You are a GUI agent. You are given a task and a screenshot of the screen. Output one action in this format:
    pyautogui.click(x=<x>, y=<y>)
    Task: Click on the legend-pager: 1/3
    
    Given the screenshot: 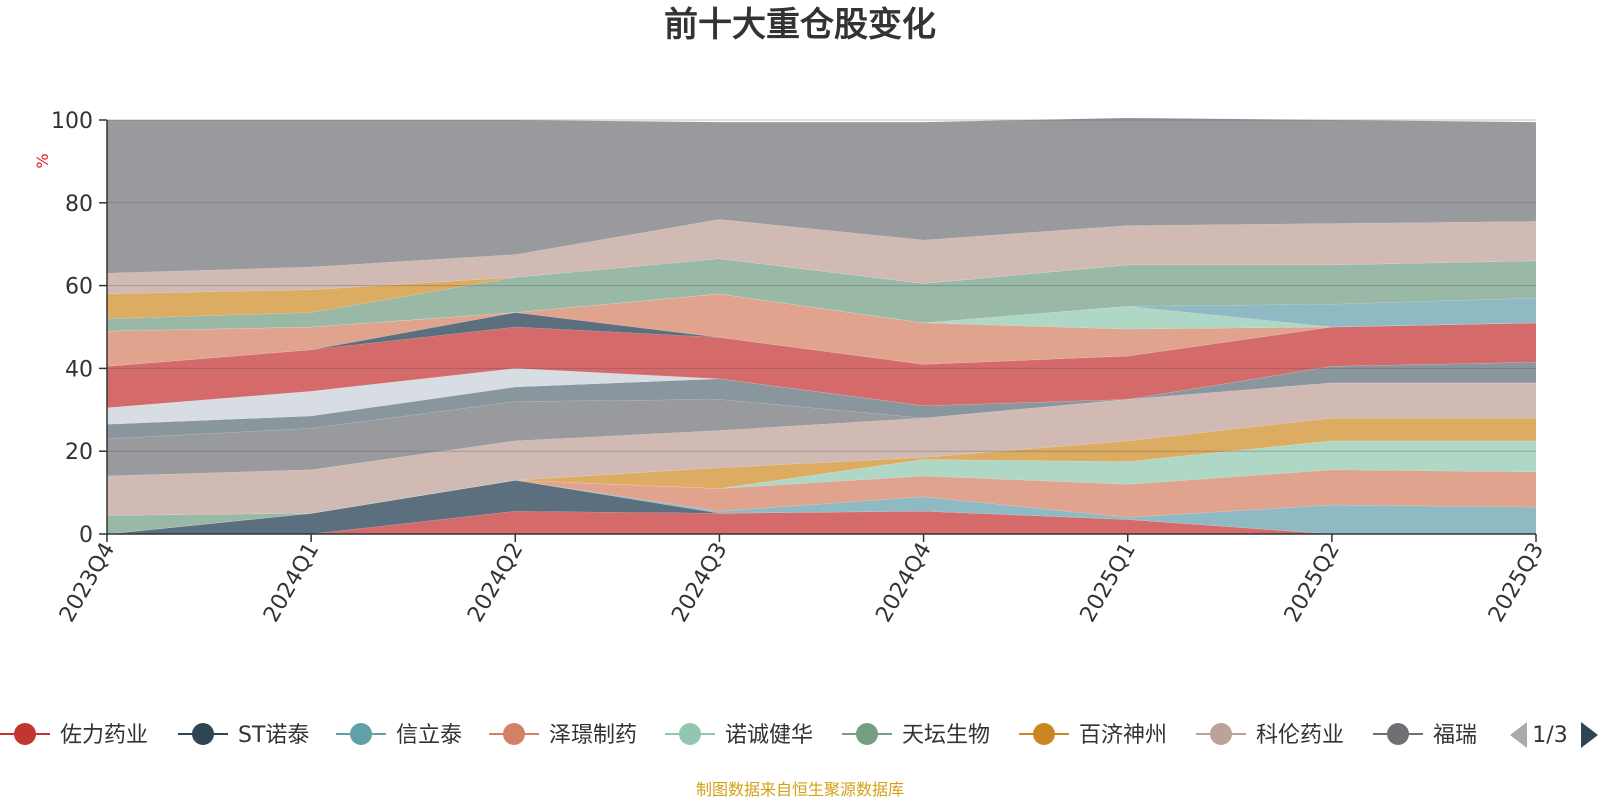 What is the action you would take?
    pyautogui.click(x=1554, y=735)
    